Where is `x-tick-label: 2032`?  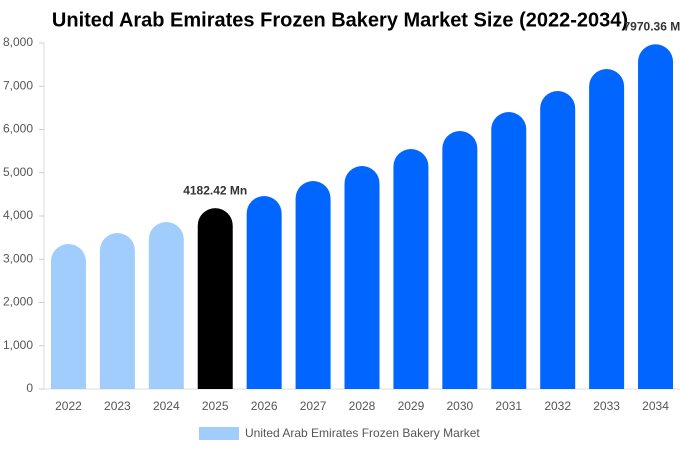 x-tick-label: 2032 is located at coordinates (557, 406).